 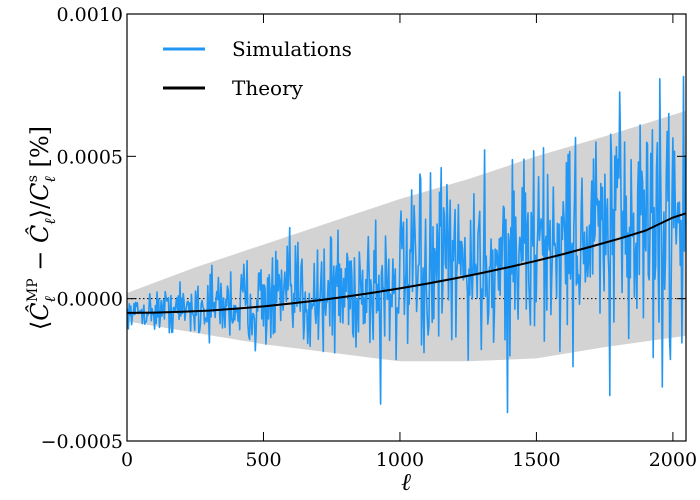 I want to click on x-tick-label: 2000, so click(x=673, y=460).